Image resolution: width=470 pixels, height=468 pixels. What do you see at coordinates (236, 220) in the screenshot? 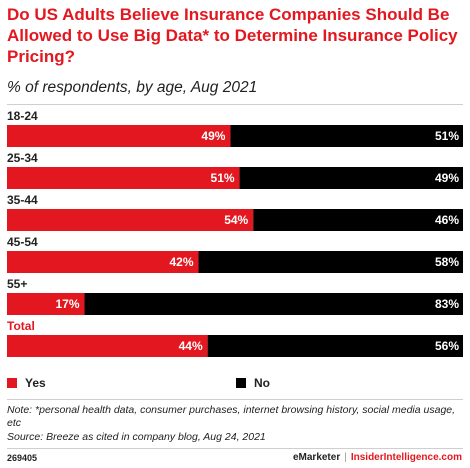
I see `data-label-yes-35-44: 54%` at bounding box center [236, 220].